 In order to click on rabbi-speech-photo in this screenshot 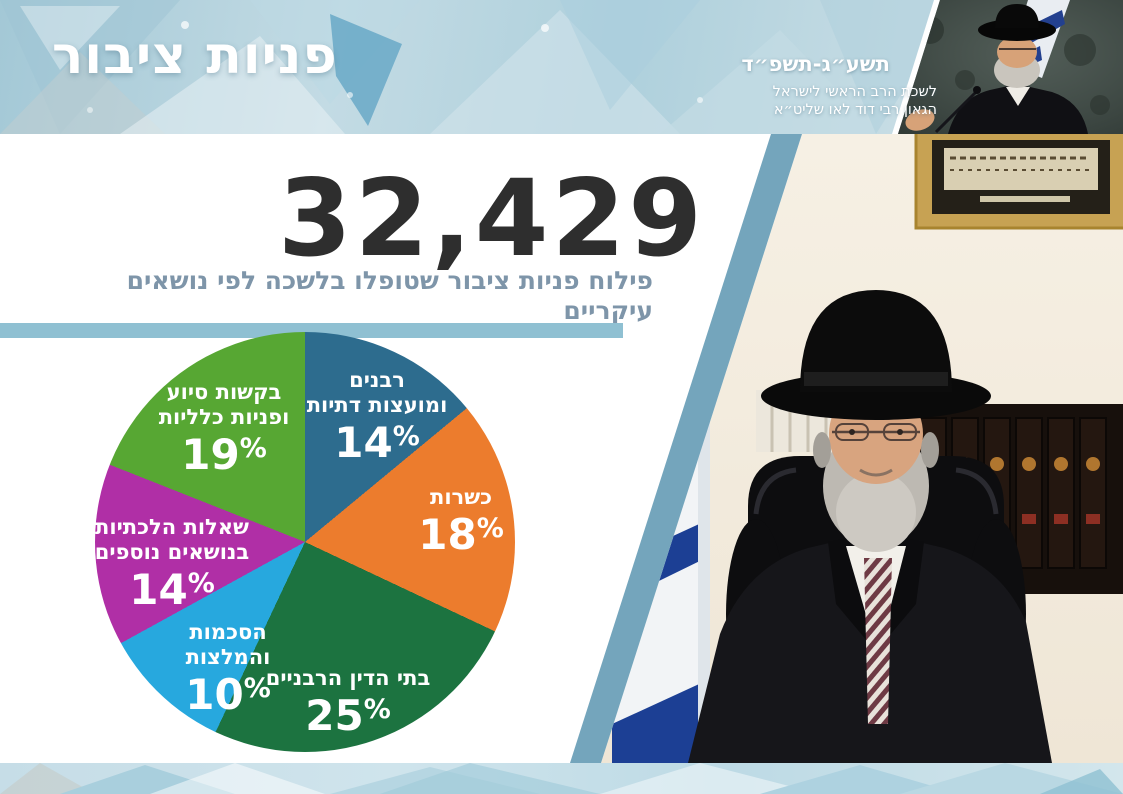, I will do `click(1010, 67)`.